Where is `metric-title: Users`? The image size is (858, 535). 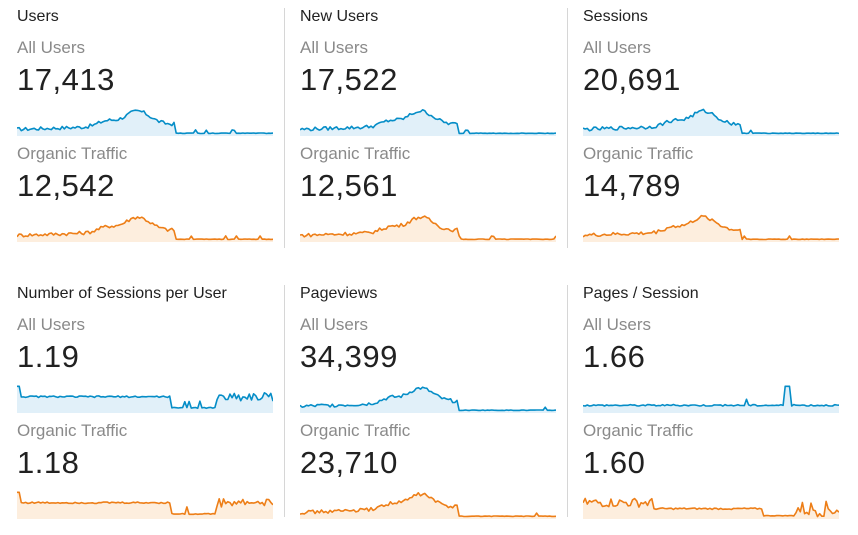
metric-title: Users is located at coordinates (38, 16).